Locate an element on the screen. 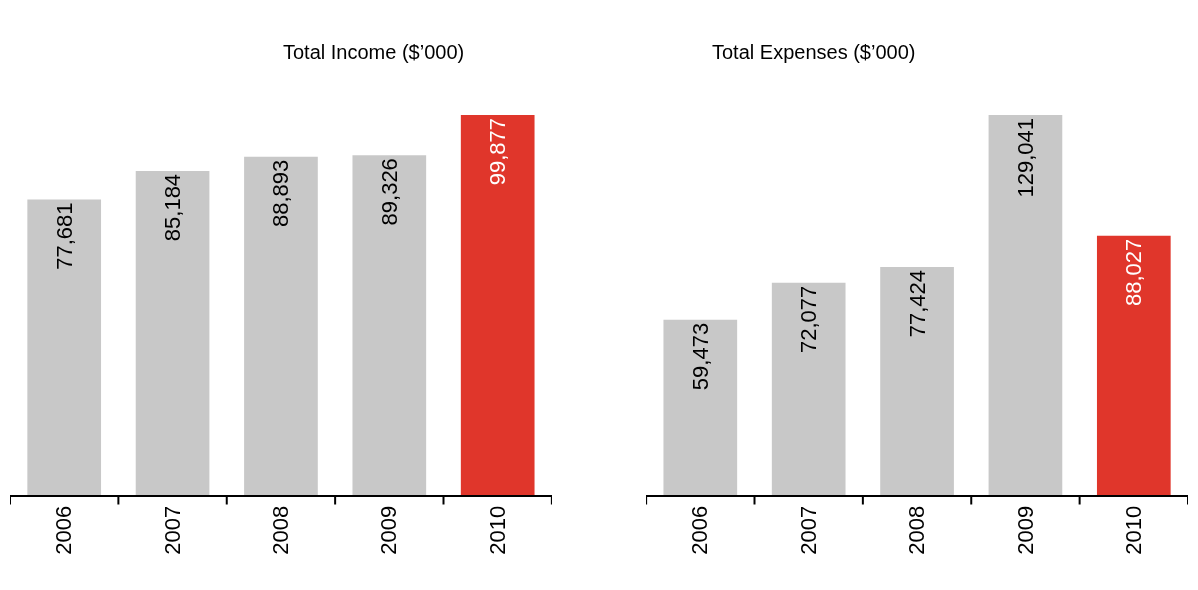  data-label: 77,681 is located at coordinates (64, 236).